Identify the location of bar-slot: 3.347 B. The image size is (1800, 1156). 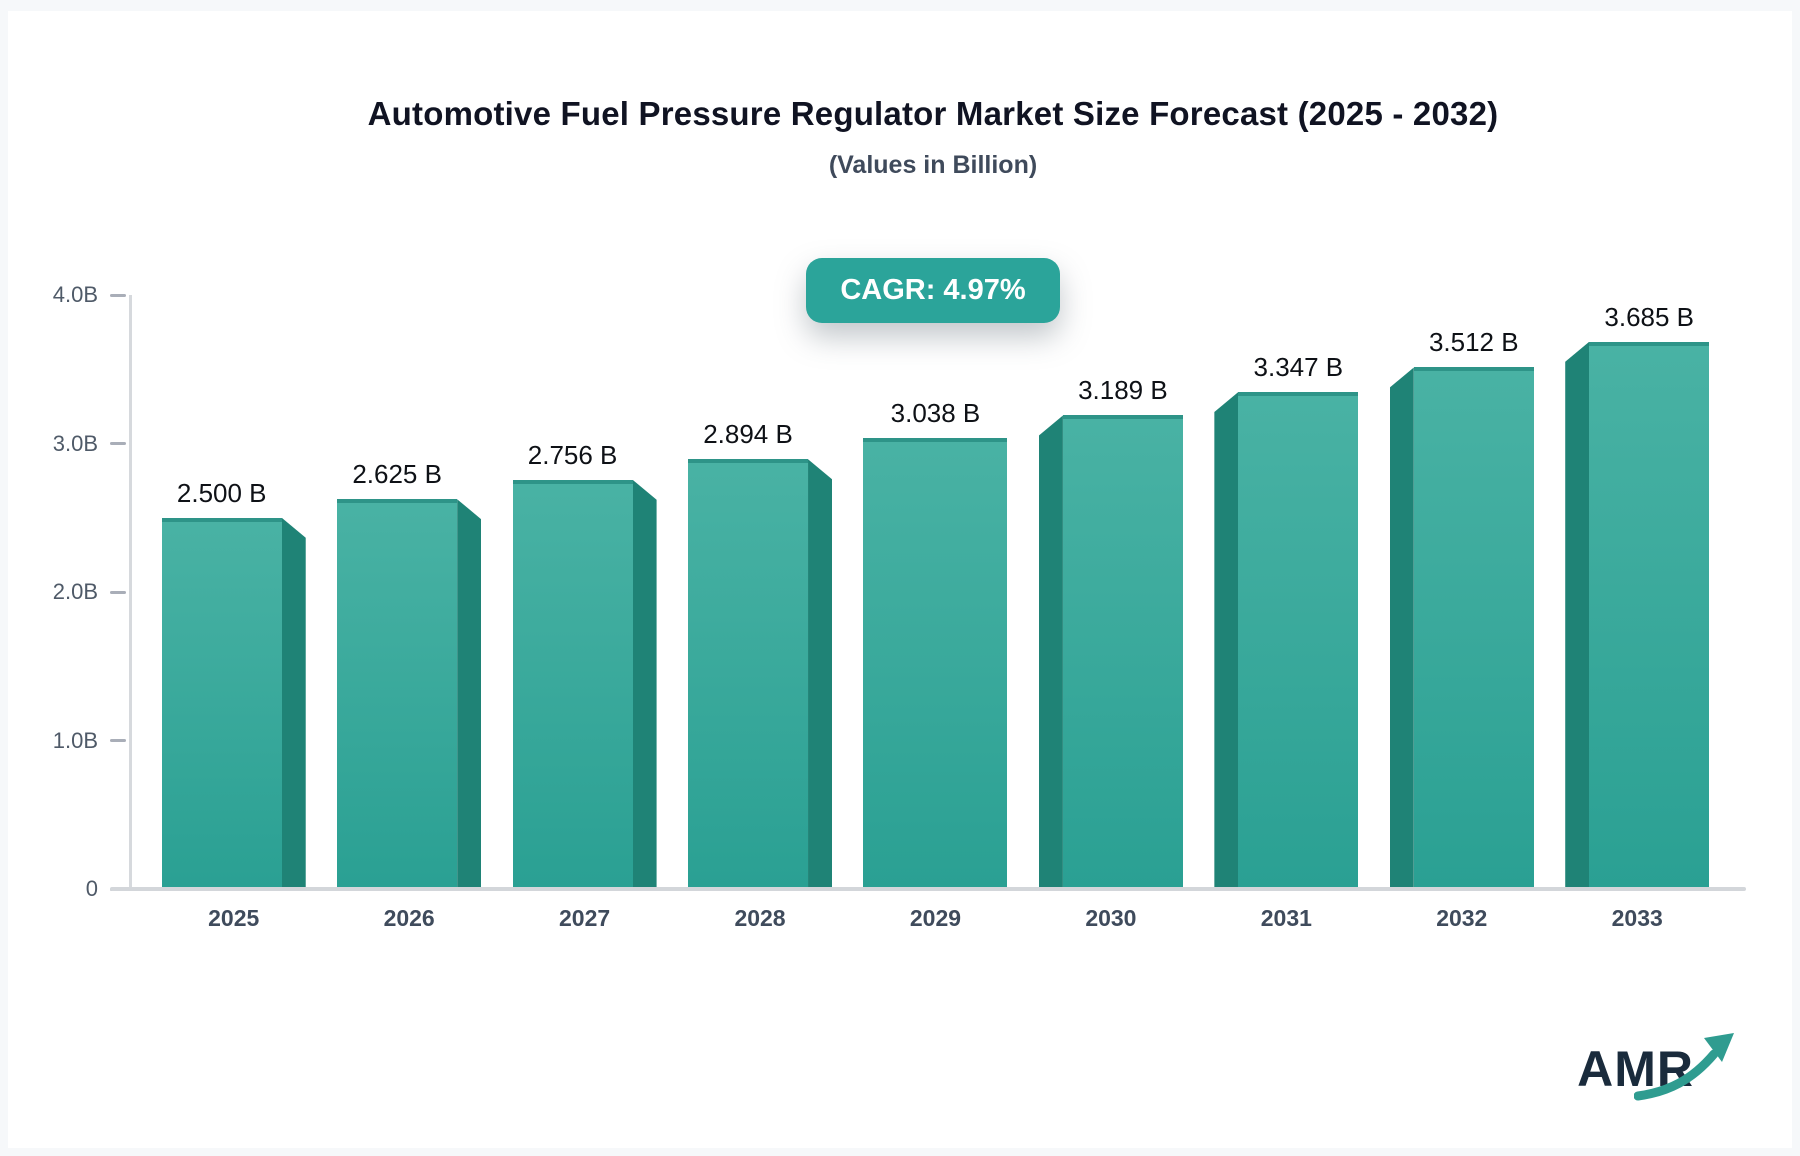
(1286, 620).